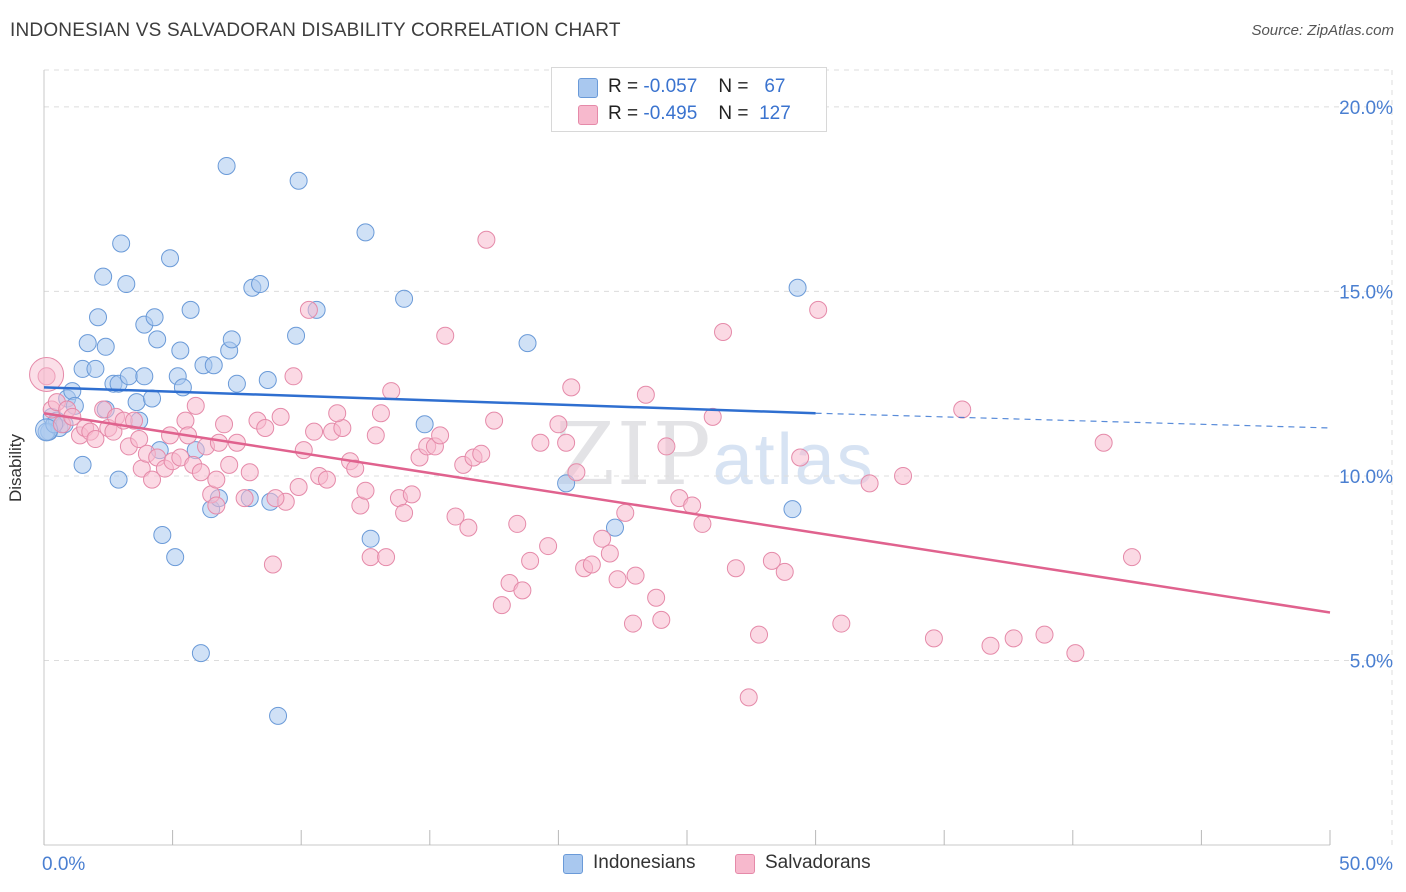 Image resolution: width=1406 pixels, height=892 pixels. Describe the element at coordinates (573, 864) in the screenshot. I see `legend-swatch-indonesians` at that location.